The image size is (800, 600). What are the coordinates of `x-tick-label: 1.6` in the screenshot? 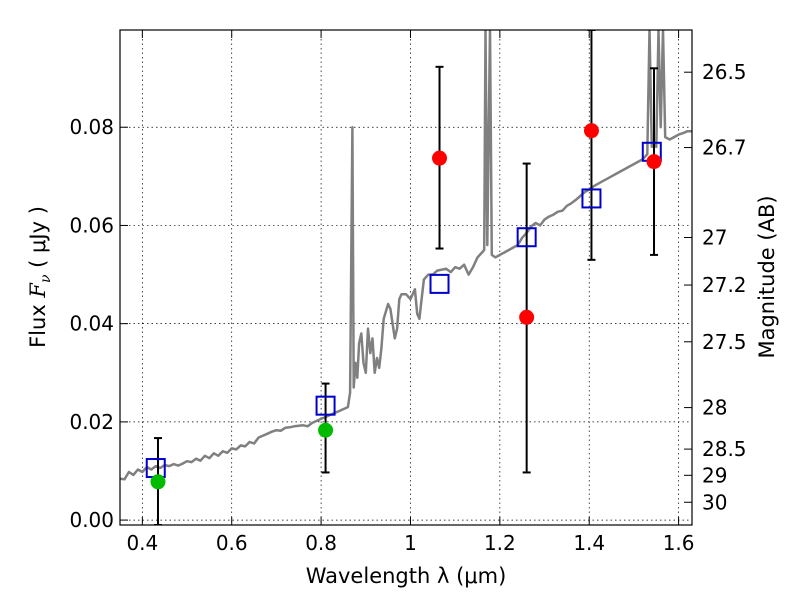 It's located at (679, 543).